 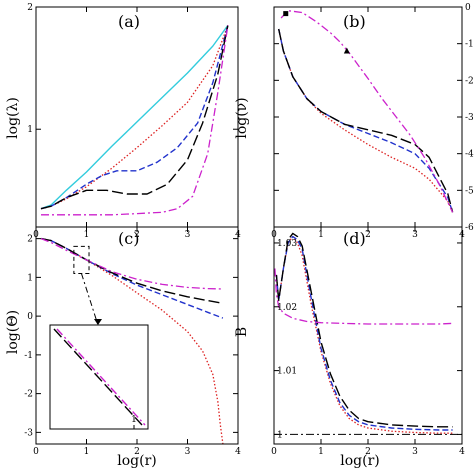 What do you see at coordinates (321, 235) in the screenshot?
I see `xtick-label-b-1: 1` at bounding box center [321, 235].